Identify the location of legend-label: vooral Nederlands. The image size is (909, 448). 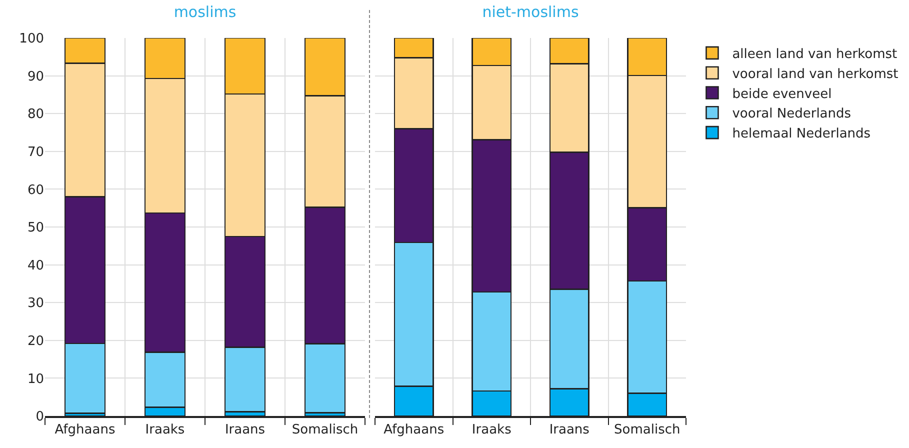
(792, 114).